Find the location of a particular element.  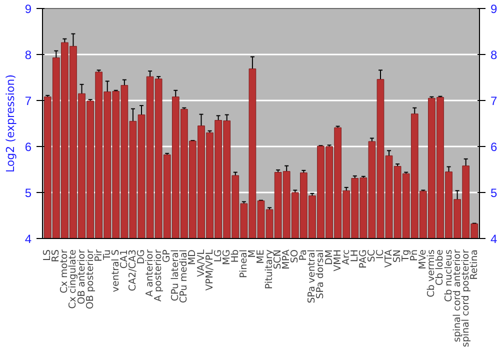

y2-tick-label: 7 is located at coordinates (494, 101).